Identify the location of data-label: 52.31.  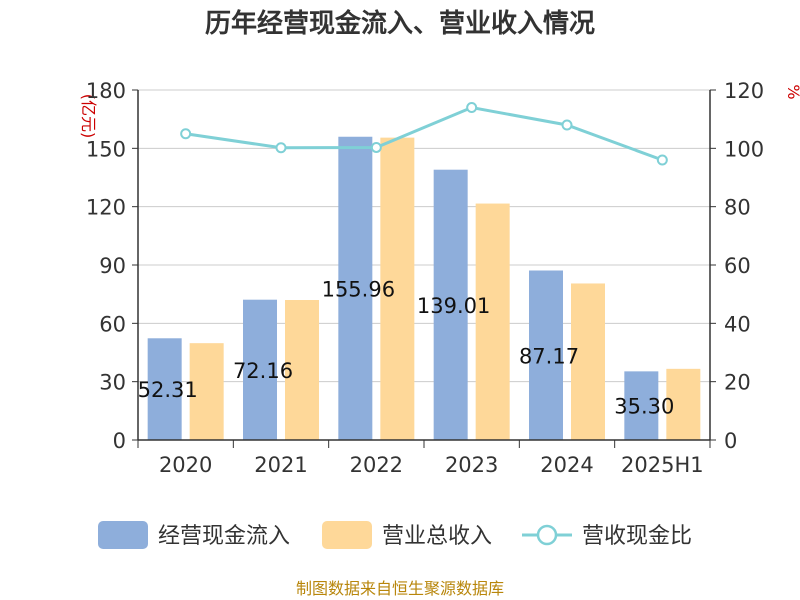
(168, 390).